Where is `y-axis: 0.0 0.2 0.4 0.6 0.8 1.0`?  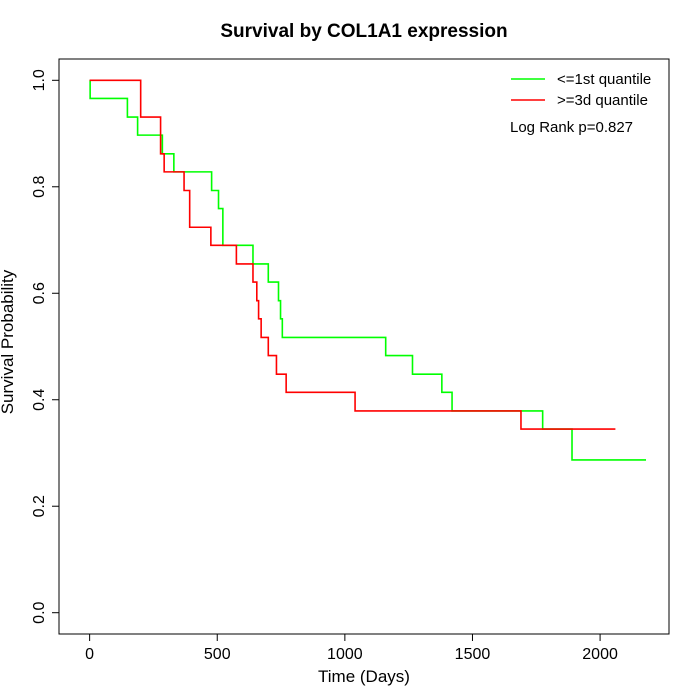
y-axis: 0.0 0.2 0.4 0.6 0.8 1.0 is located at coordinates (45, 346).